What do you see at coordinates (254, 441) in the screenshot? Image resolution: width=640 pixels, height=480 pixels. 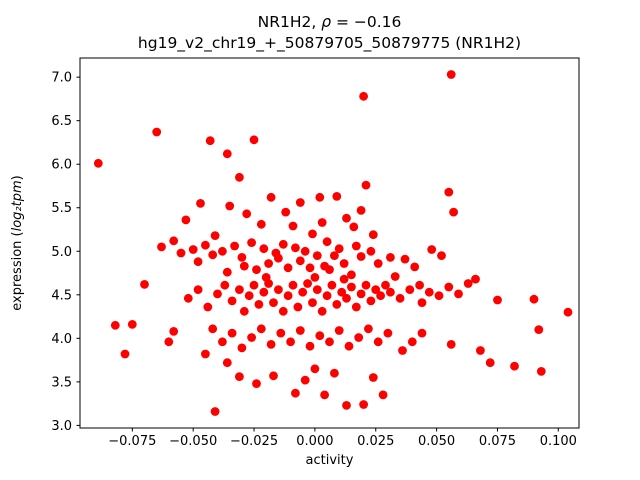 I see `x-tick-label: −0.025` at bounding box center [254, 441].